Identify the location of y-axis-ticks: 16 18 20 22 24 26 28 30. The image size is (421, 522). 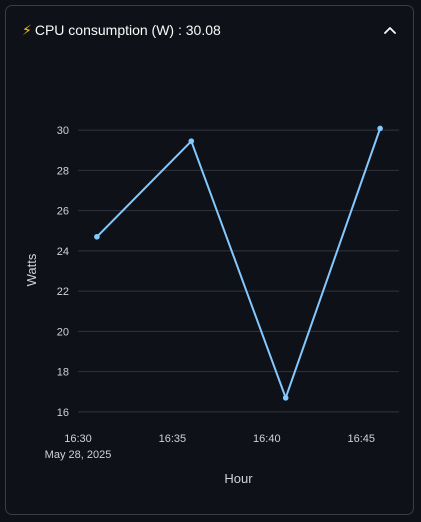
(63, 272).